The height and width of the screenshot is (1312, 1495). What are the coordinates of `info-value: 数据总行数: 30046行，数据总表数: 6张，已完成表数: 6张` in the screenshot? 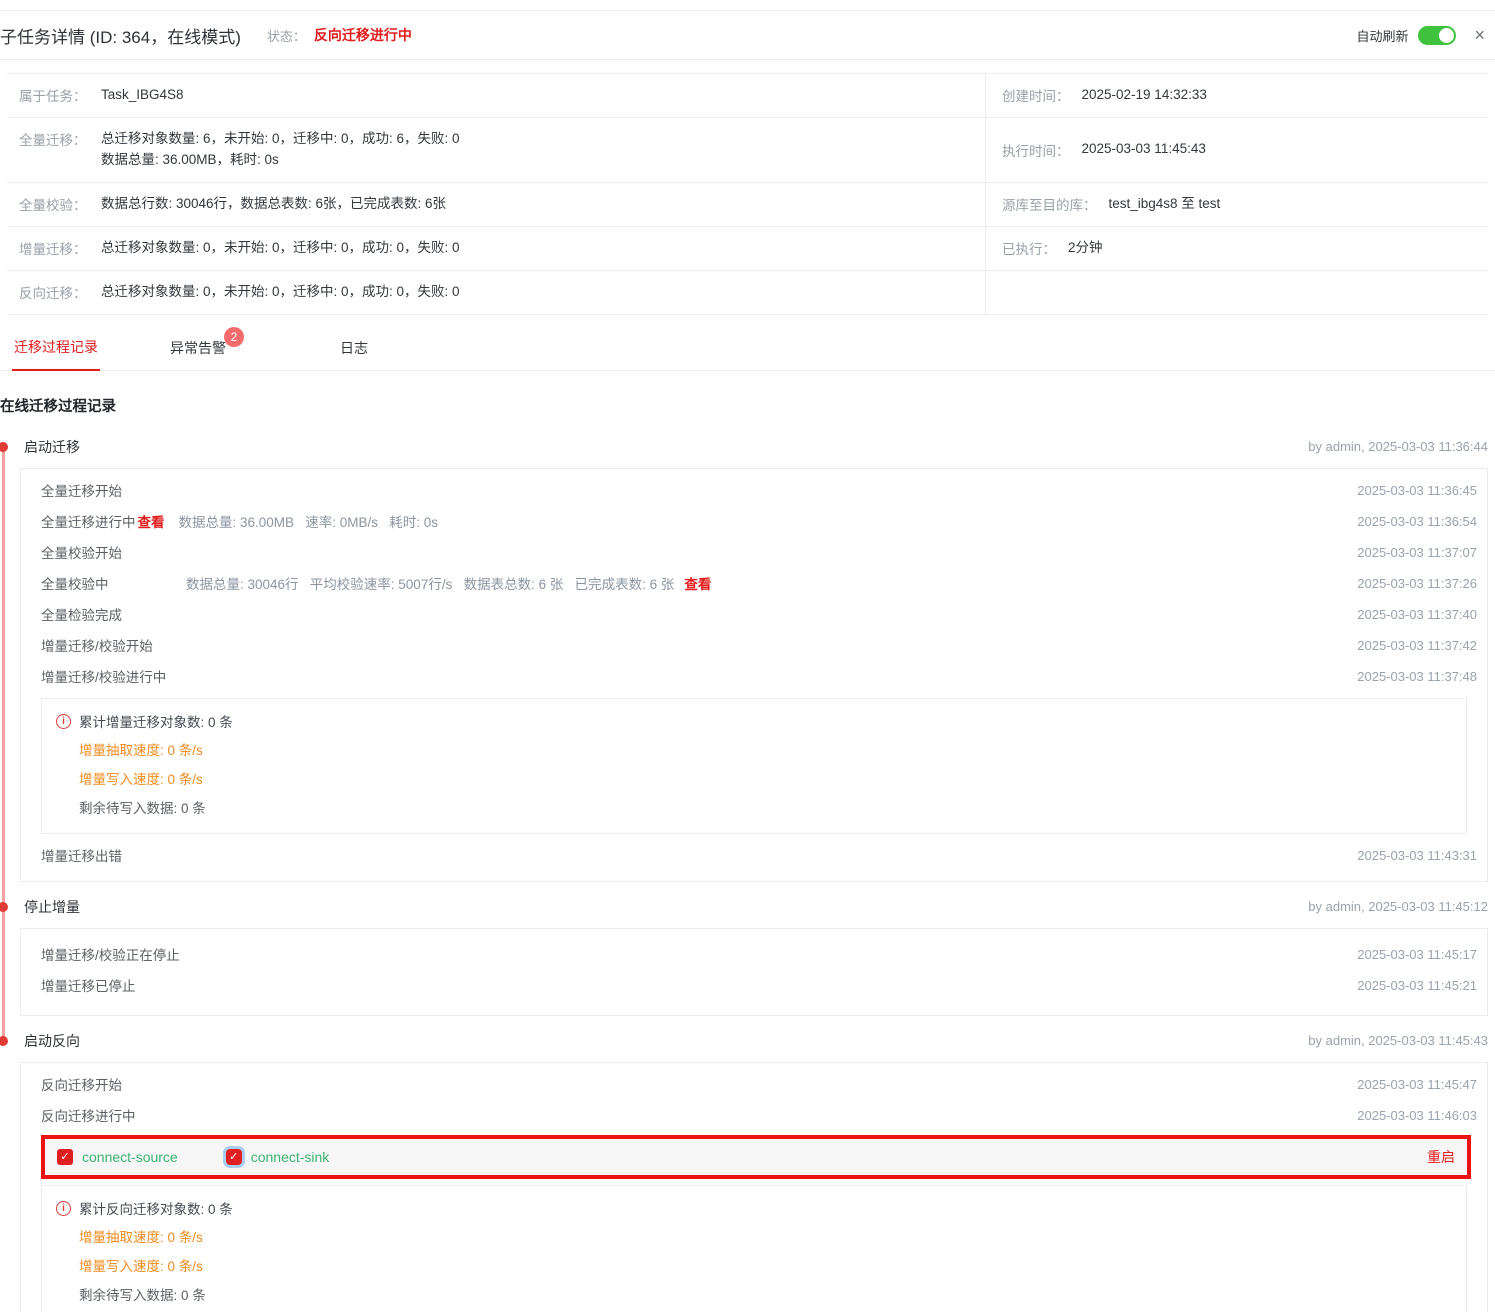 It's located at (274, 203).